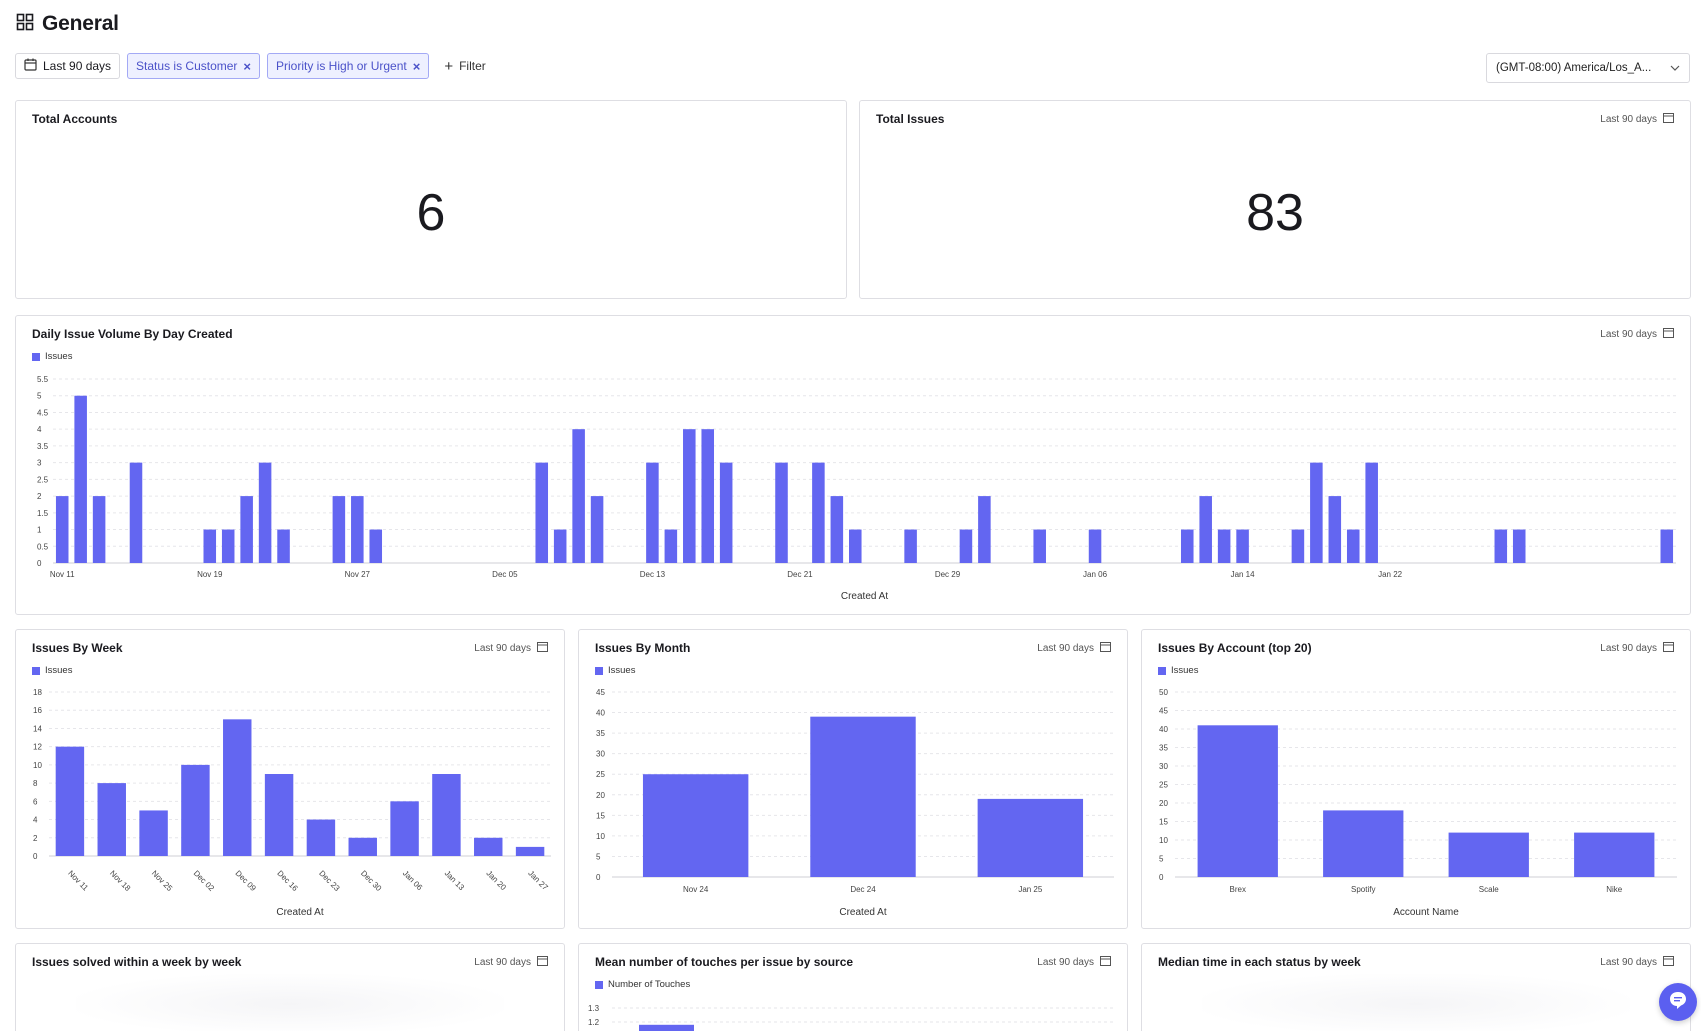 The width and height of the screenshot is (1701, 1031). Describe the element at coordinates (194, 66) in the screenshot. I see `filter-chip-status: Status is Customer ×` at that location.